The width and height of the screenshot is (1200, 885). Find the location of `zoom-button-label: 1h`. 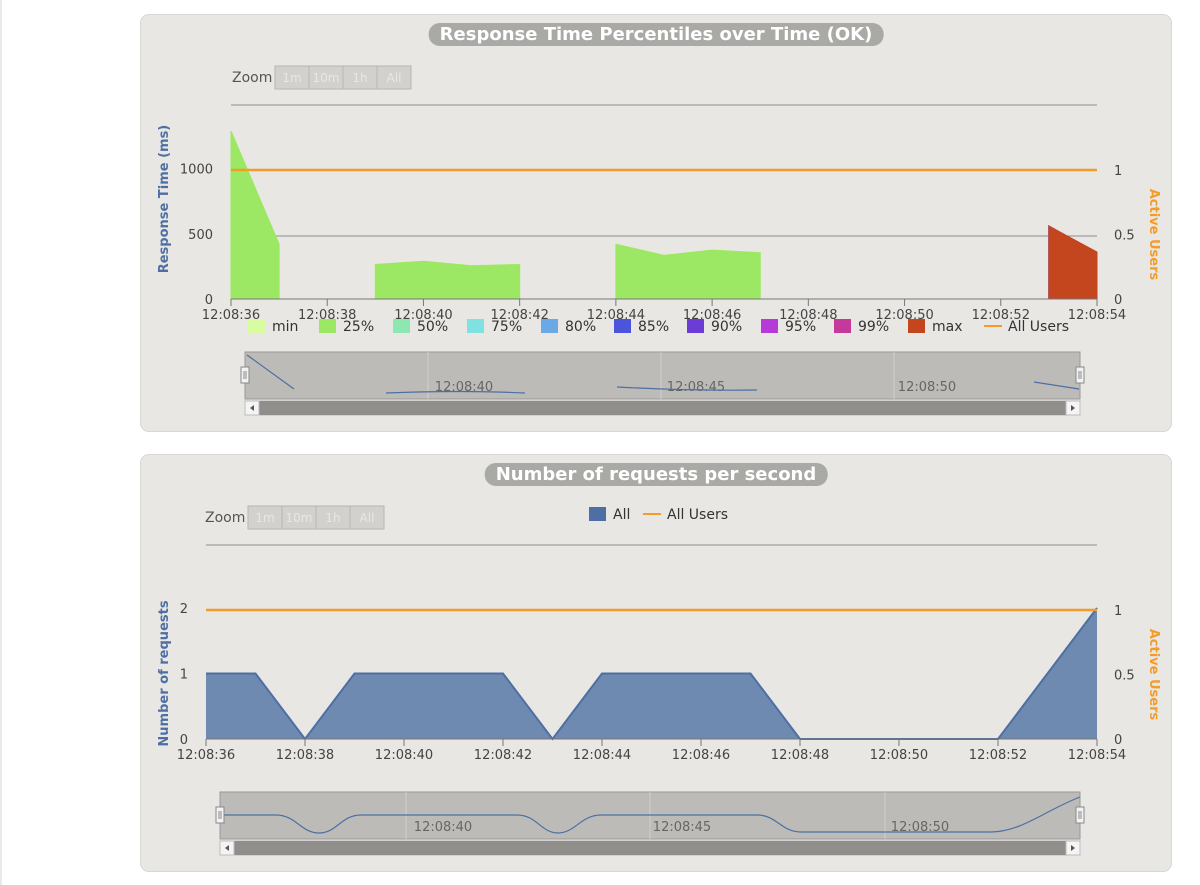

zoom-button-label: 1h is located at coordinates (332, 518).